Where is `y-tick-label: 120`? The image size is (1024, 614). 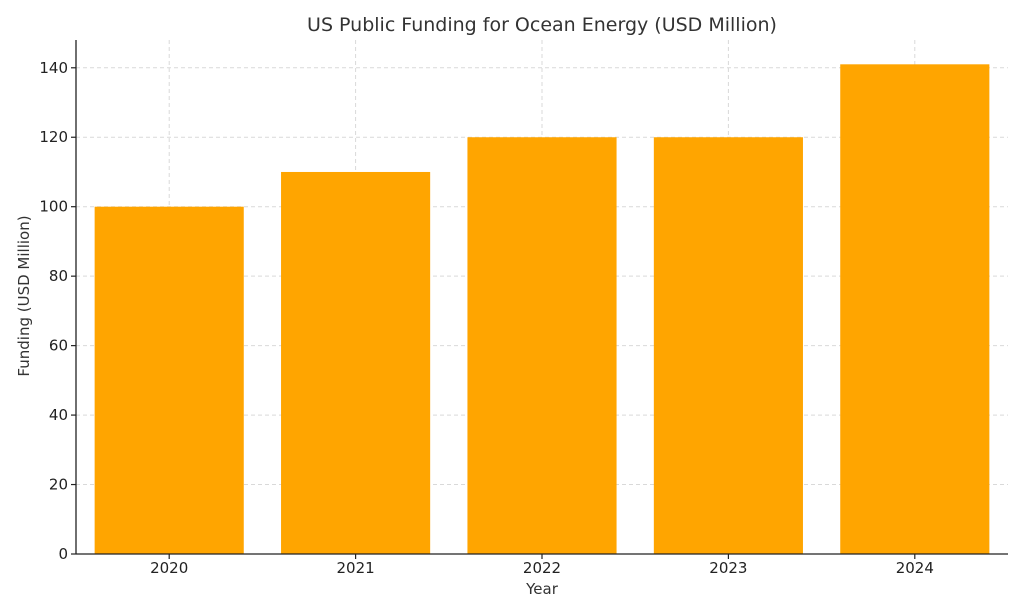
y-tick-label: 120 is located at coordinates (53, 137).